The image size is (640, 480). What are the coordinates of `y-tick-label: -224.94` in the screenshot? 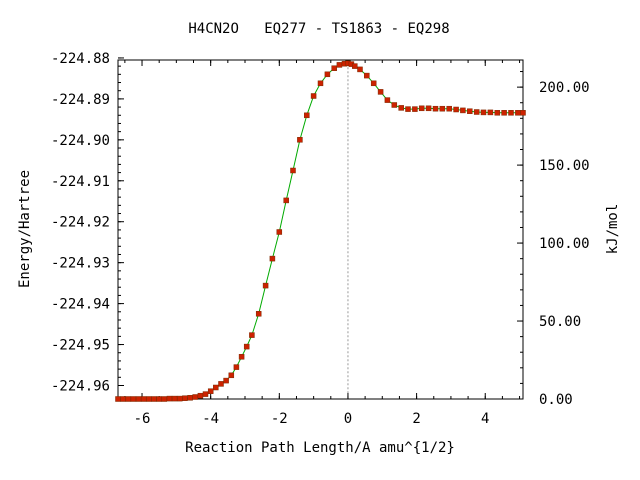 It's located at (80, 305).